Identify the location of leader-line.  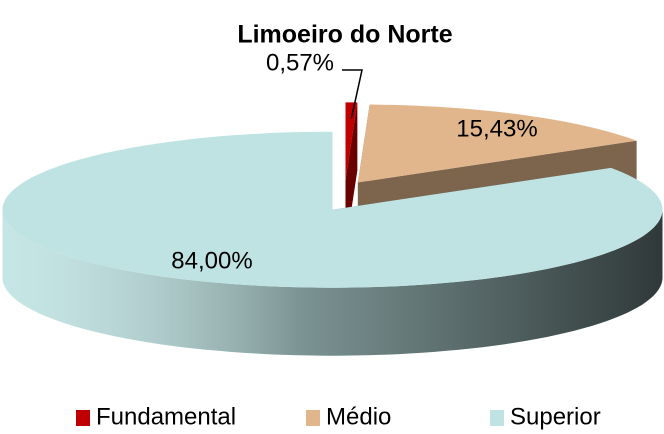
(352, 94).